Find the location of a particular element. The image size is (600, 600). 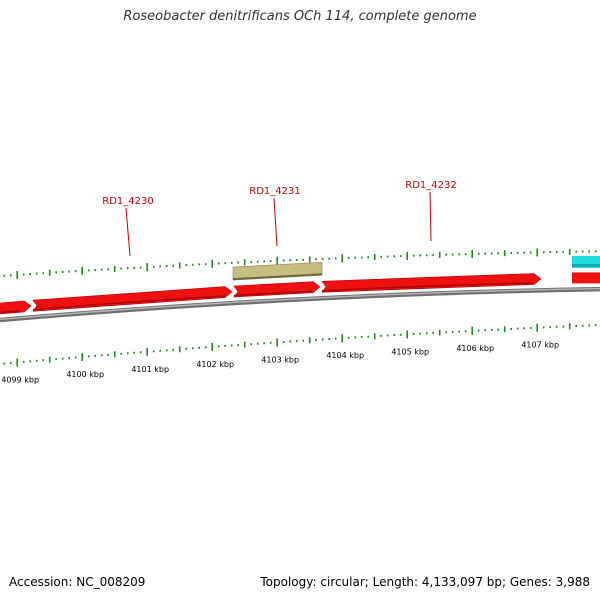

scale-label: 4106 kbp is located at coordinates (475, 348).